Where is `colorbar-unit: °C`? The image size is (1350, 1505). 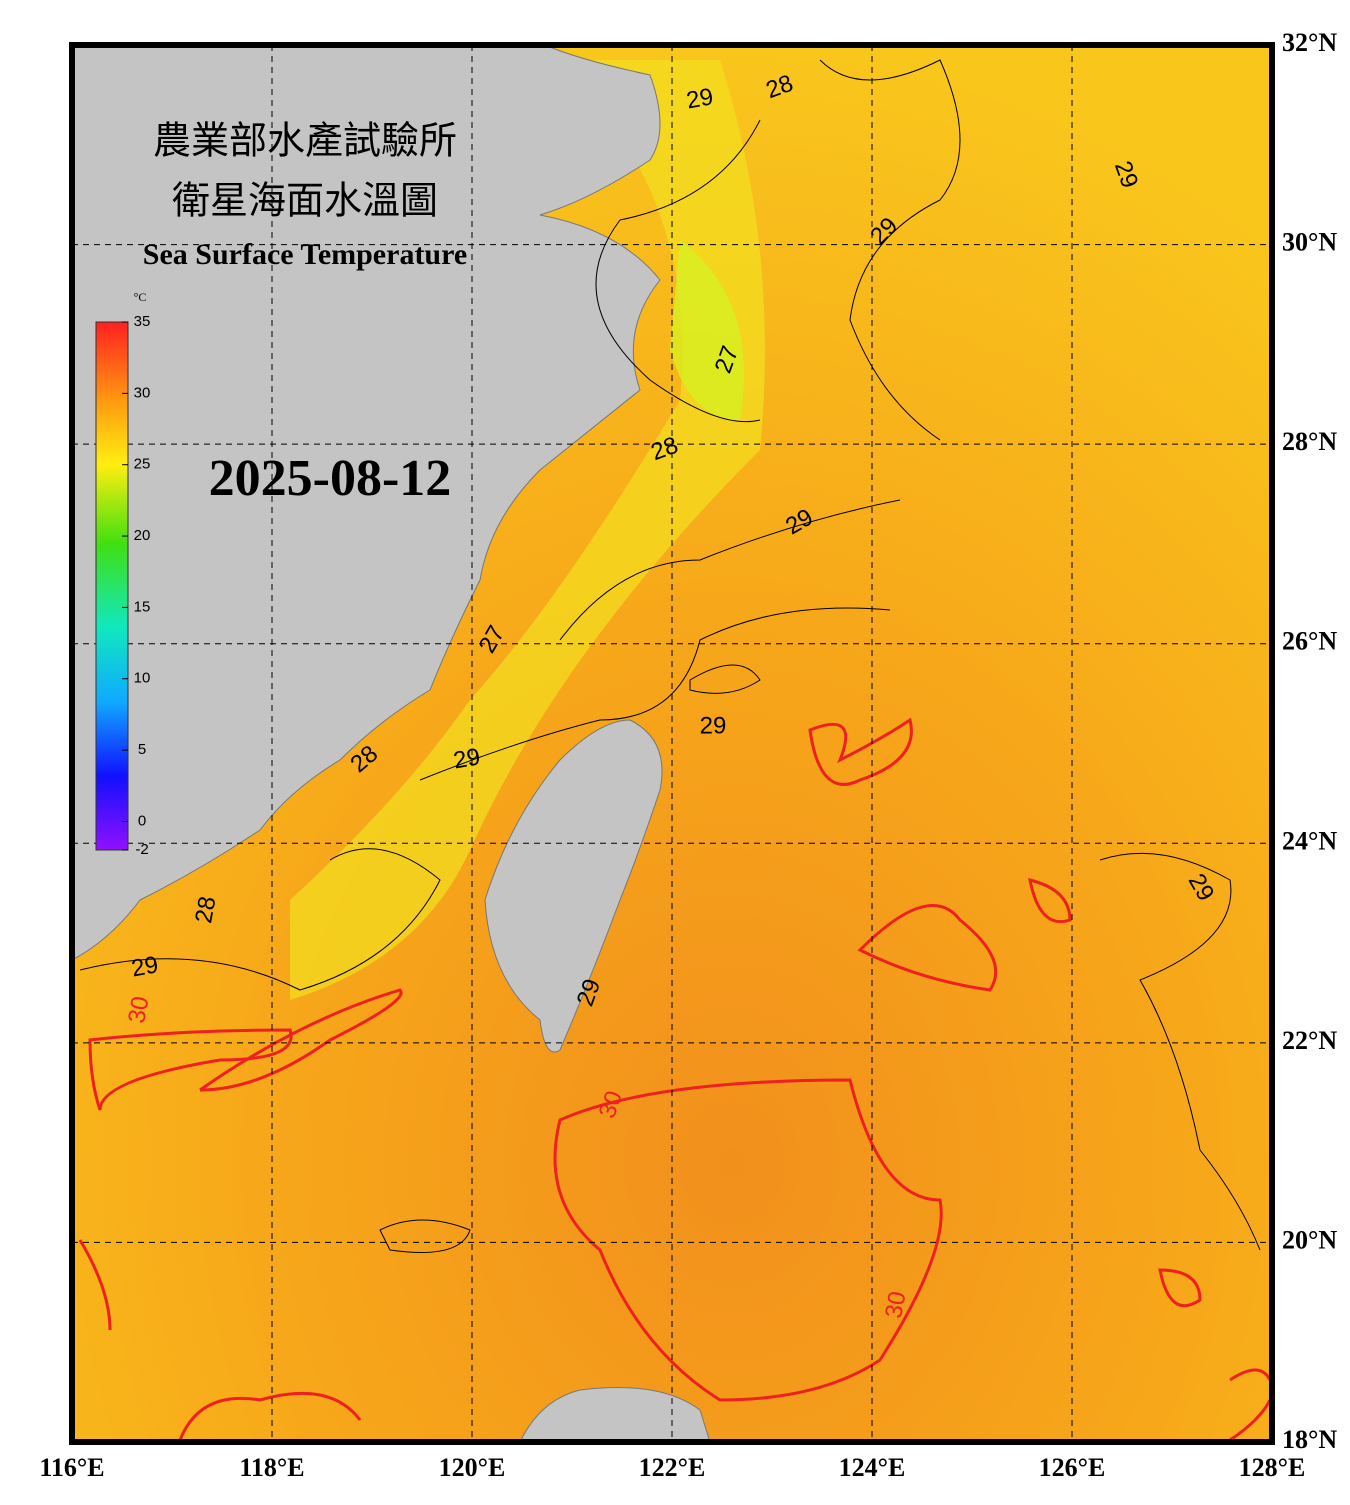 colorbar-unit: °C is located at coordinates (140, 297).